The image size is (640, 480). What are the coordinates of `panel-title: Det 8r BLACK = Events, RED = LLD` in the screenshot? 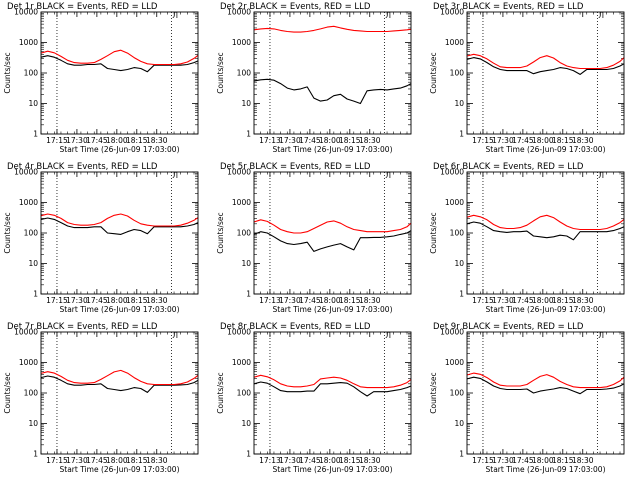 It's located at (295, 327).